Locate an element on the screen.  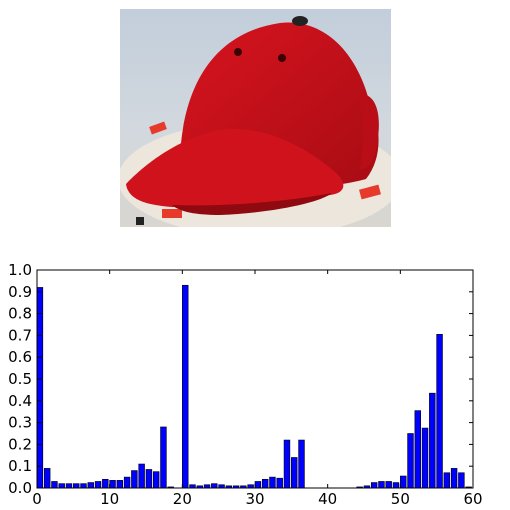
x-tick-labels: 0 10 20 30 40 50 60 is located at coordinates (257, 499).